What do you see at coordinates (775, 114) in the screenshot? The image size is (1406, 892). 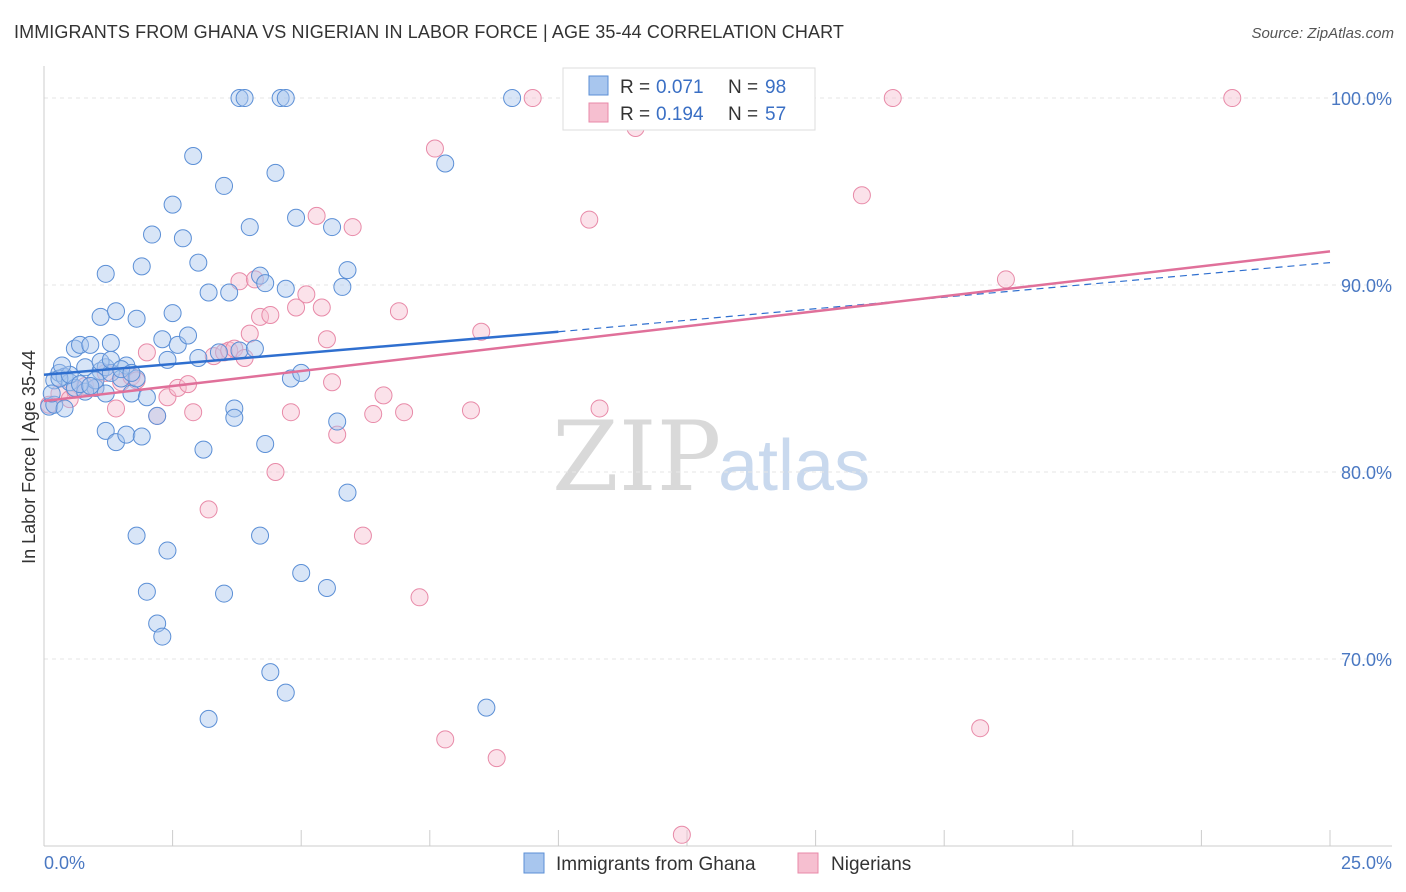 I see `legend-n-value-2: 57` at bounding box center [775, 114].